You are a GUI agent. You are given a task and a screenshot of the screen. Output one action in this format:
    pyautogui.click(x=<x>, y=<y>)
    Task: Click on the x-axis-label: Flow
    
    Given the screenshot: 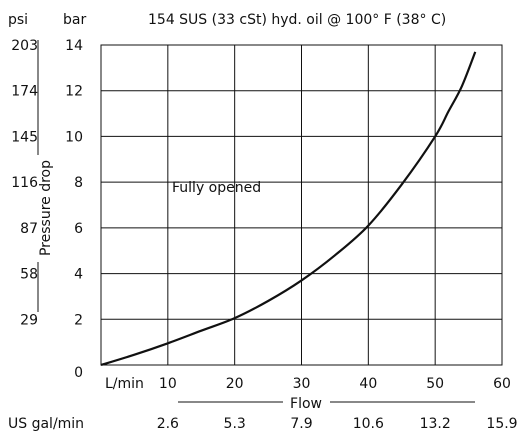 What is the action you would take?
    pyautogui.click(x=306, y=404)
    